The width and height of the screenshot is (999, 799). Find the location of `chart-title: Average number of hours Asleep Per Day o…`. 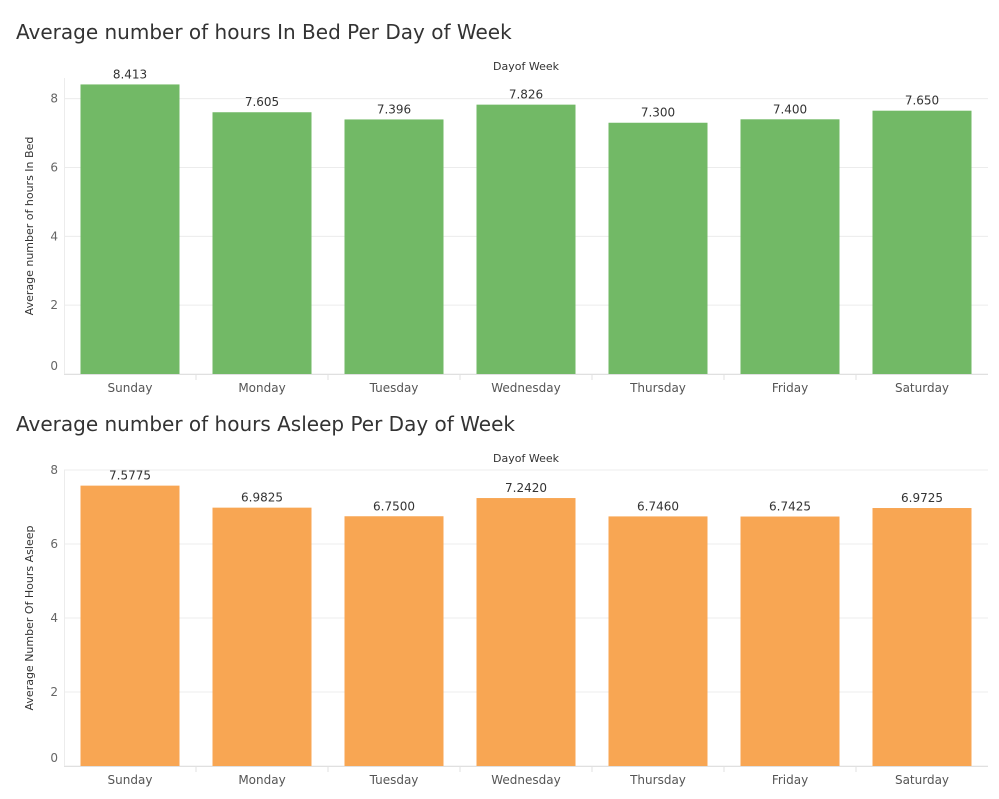

chart-title: Average number of hours Asleep Per Day o… is located at coordinates (265, 424).